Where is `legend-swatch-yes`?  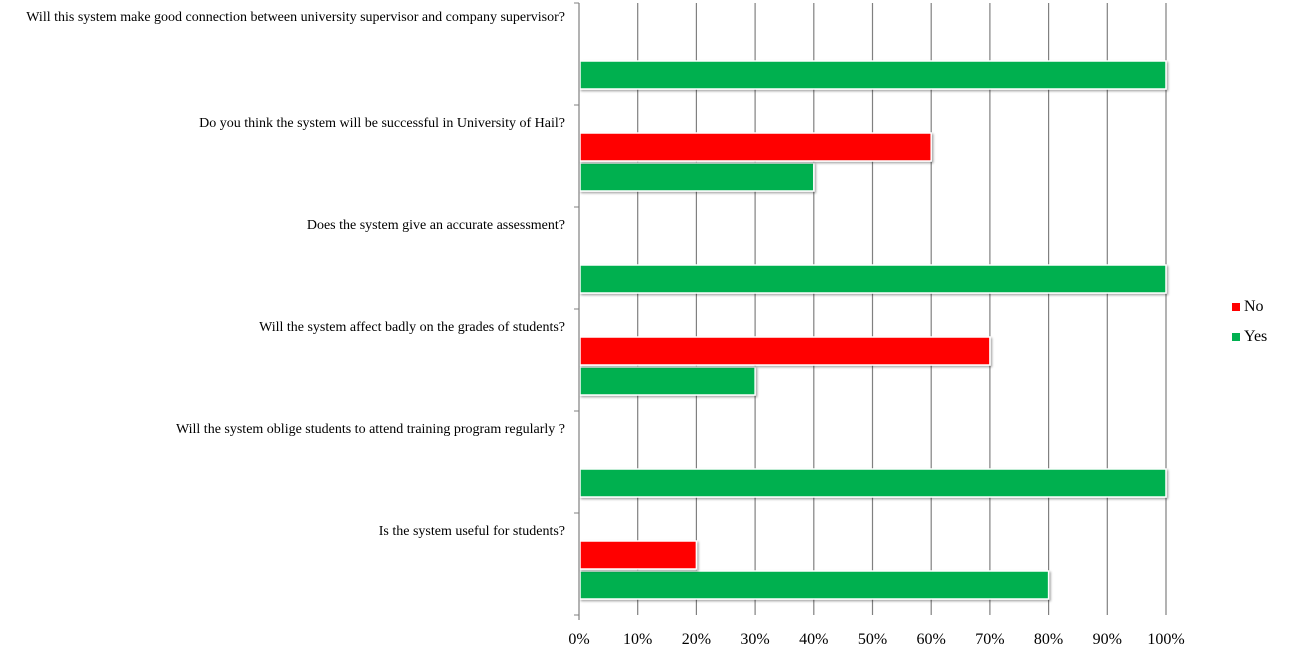 legend-swatch-yes is located at coordinates (1236, 337).